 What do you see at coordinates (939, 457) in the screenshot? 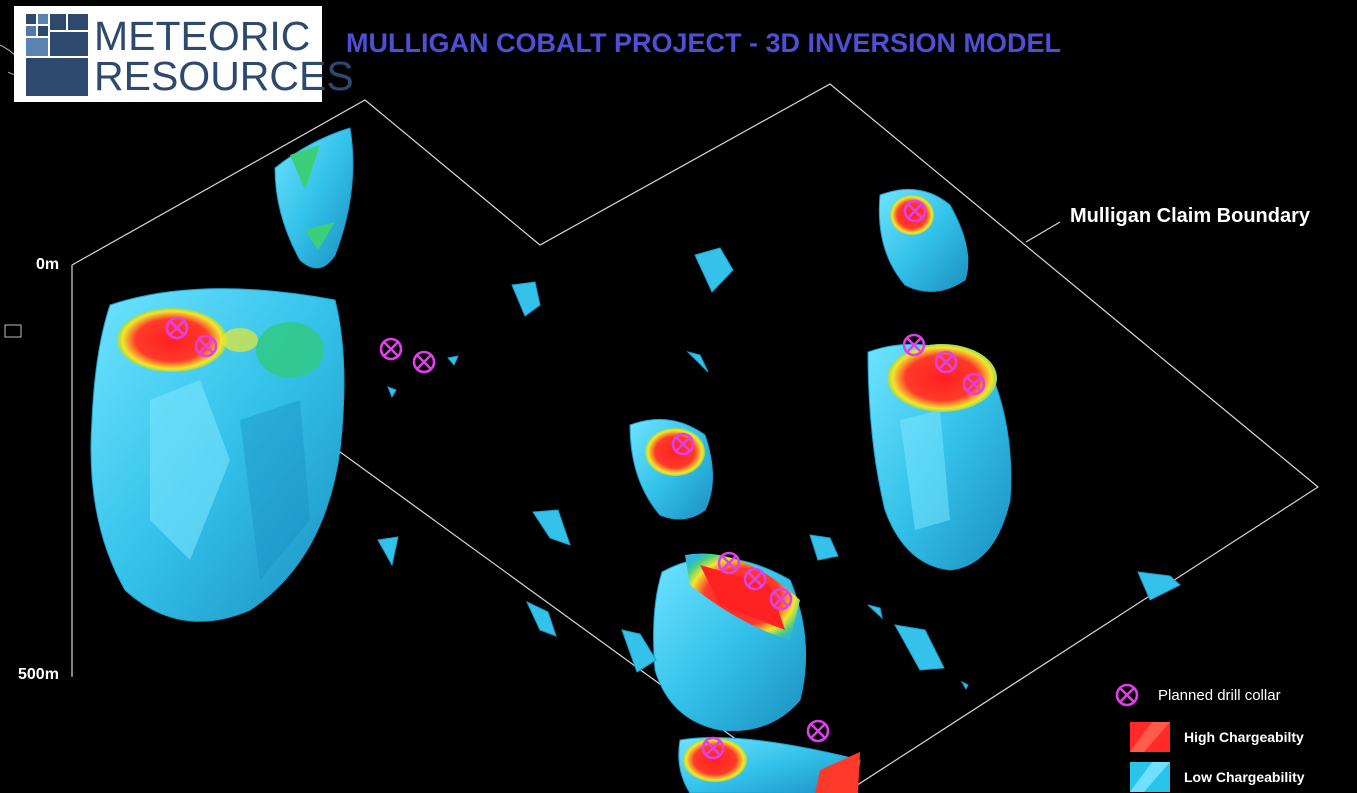
I see `anomaly-body-right` at bounding box center [939, 457].